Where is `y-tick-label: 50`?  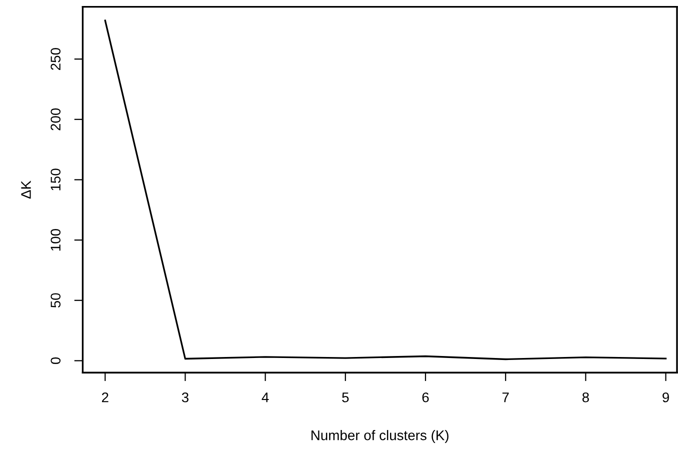 y-tick-label: 50 is located at coordinates (55, 300).